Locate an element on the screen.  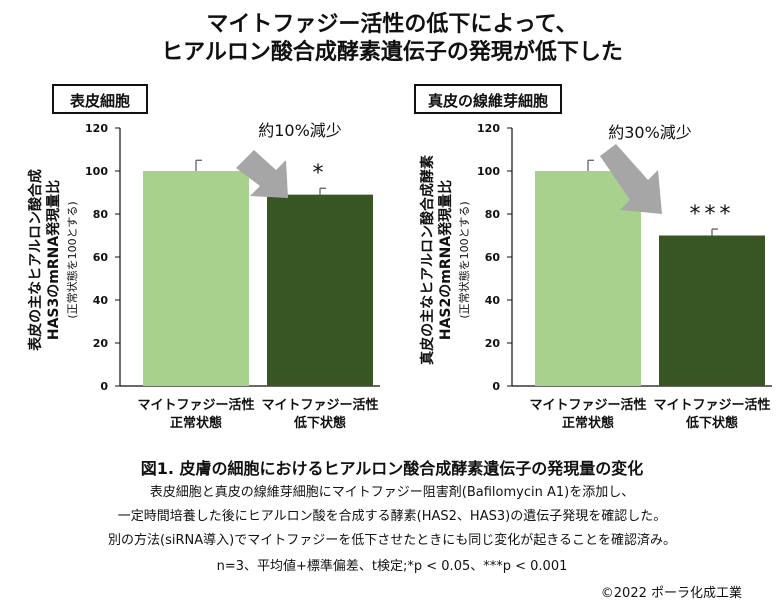
statistics-note: n=3、平均値+標準偏差、t検定;*p < 0.05、***p < 0.001 is located at coordinates (392, 566).